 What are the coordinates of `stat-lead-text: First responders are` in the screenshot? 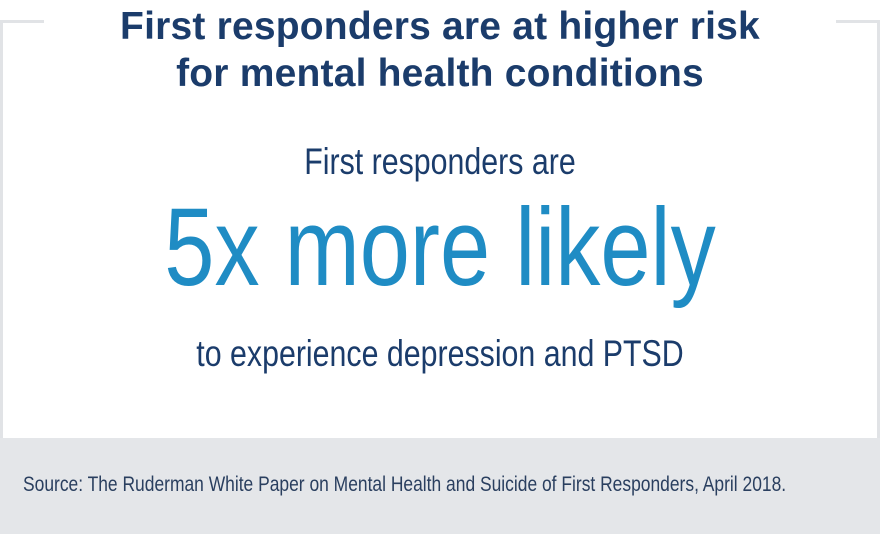 It's located at (440, 161).